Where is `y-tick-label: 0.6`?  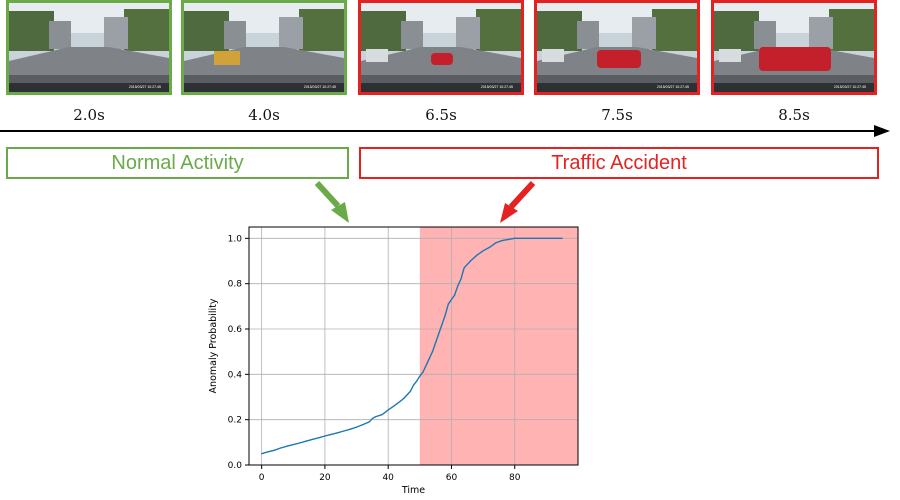 y-tick-label: 0.6 is located at coordinates (235, 330).